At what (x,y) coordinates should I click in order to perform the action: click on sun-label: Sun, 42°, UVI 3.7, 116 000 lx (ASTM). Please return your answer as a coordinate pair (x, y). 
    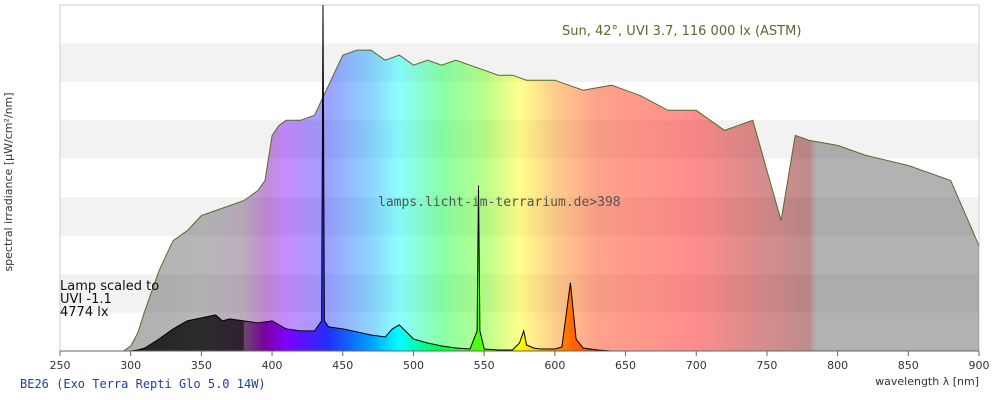
    Looking at the image, I should click on (681, 31).